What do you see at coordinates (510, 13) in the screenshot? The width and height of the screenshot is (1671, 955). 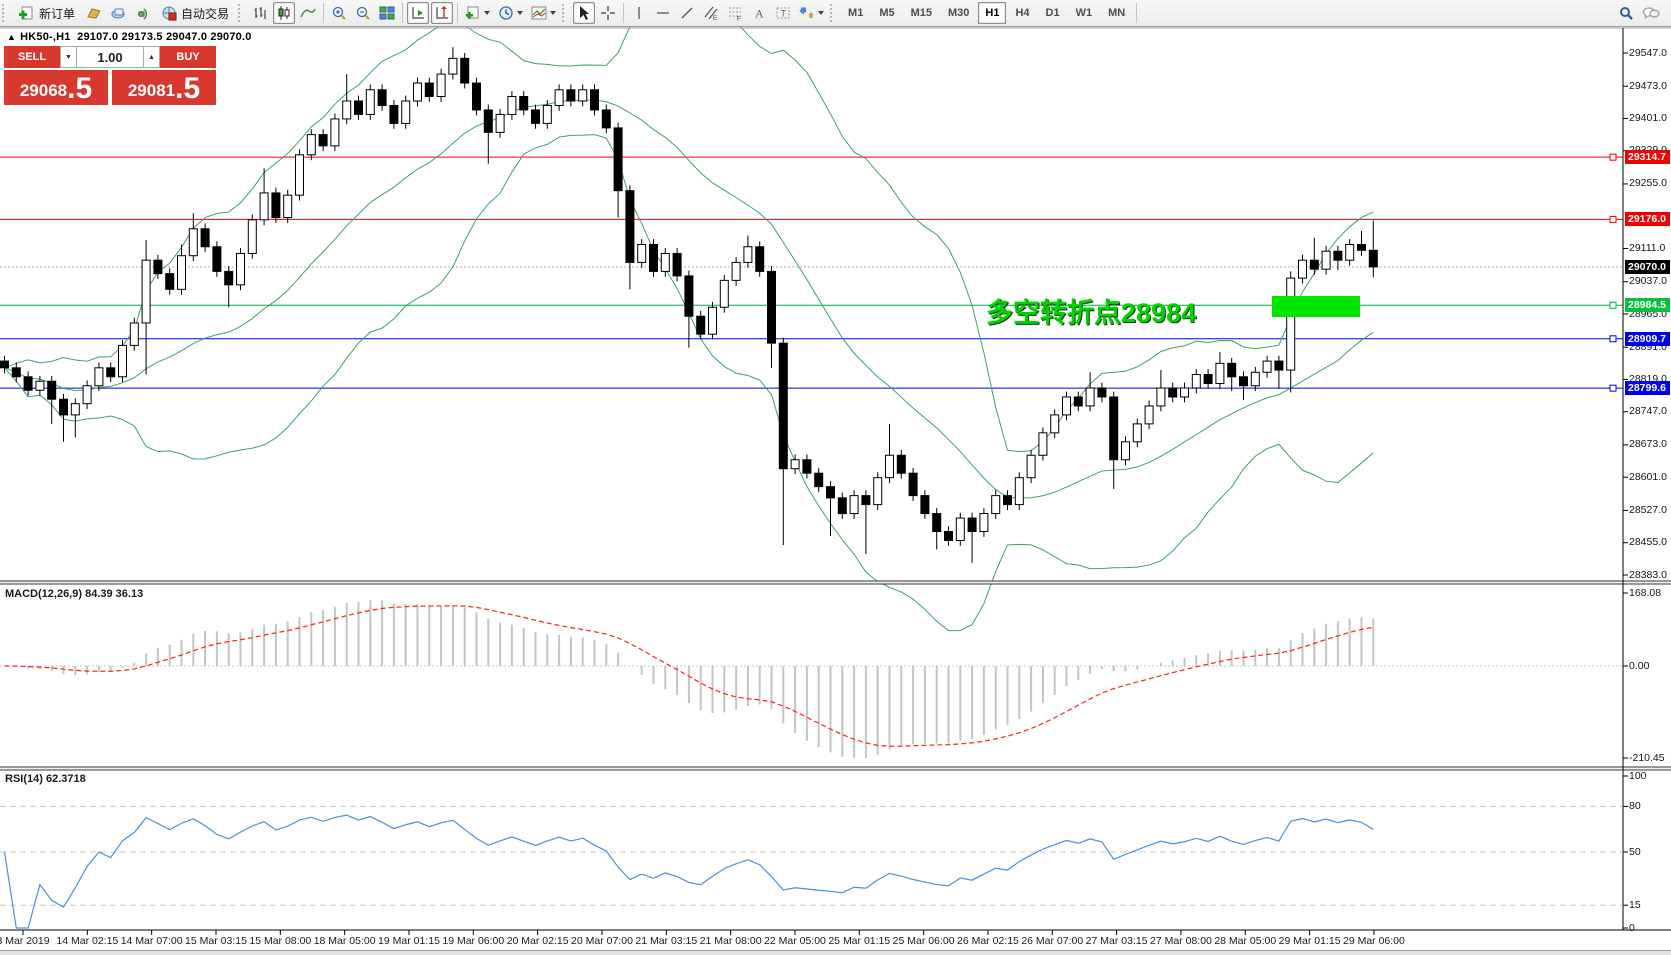 I see `periods-button` at bounding box center [510, 13].